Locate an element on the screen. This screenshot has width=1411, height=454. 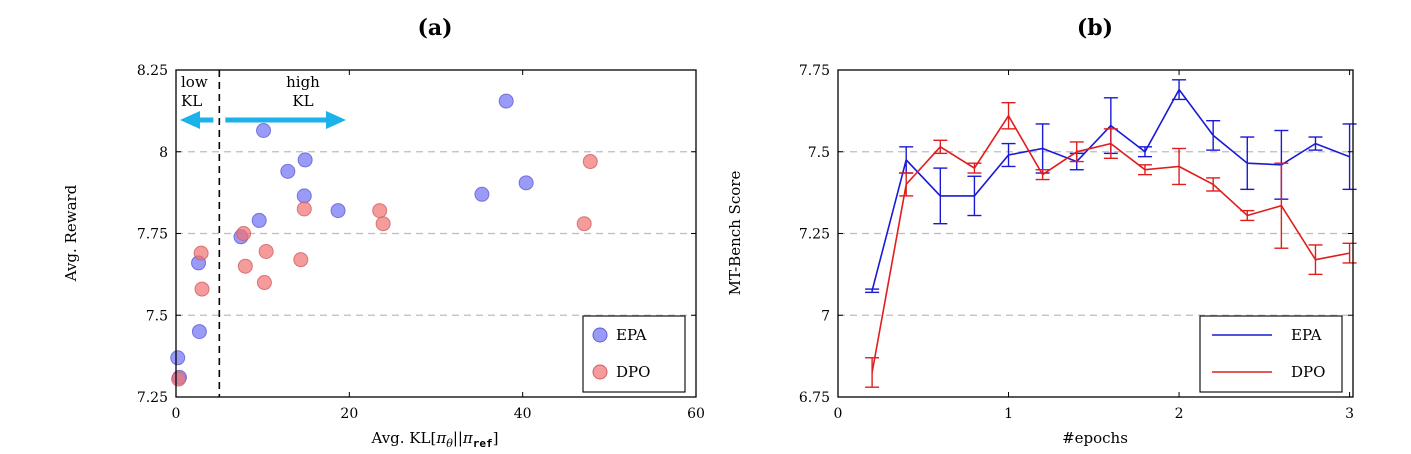
panel-b-y-tick-label: 7 is located at coordinates (825, 316).